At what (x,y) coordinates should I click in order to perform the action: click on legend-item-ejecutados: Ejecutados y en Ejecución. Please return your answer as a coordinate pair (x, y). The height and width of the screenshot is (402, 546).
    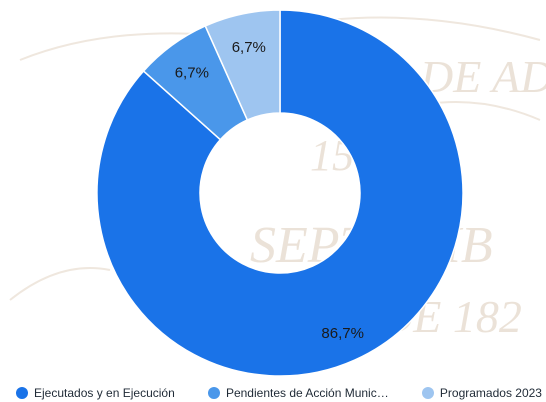
    Looking at the image, I should click on (95, 393).